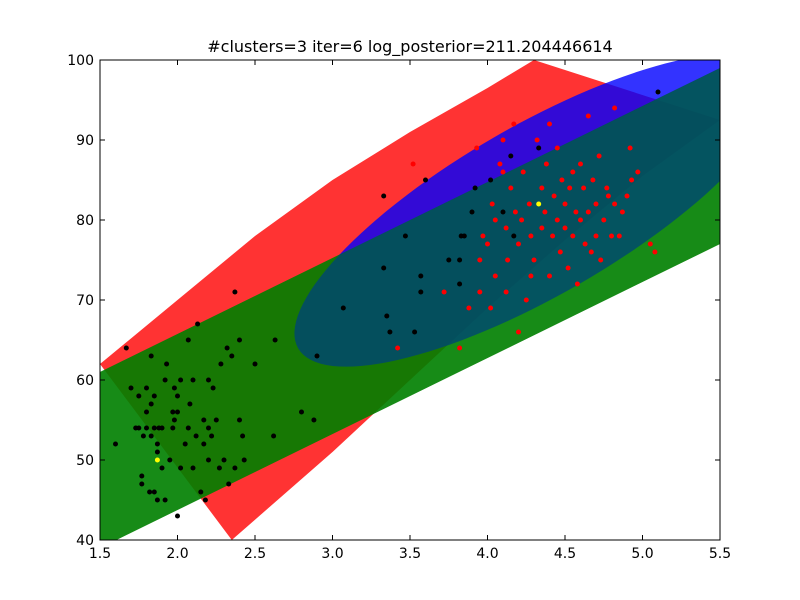 The height and width of the screenshot is (600, 800). What do you see at coordinates (85, 381) in the screenshot?
I see `y-tick-label: 60` at bounding box center [85, 381].